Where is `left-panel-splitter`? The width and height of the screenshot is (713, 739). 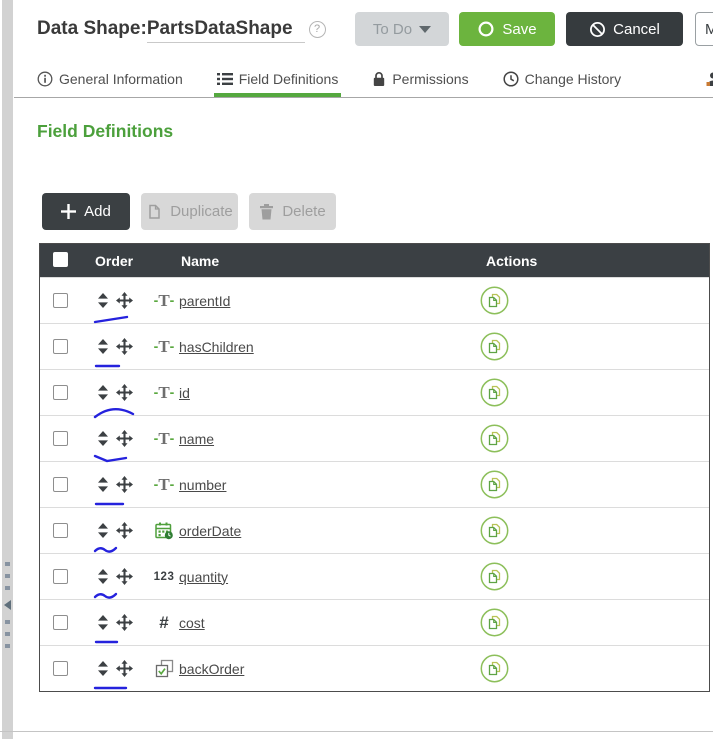
left-panel-splitter is located at coordinates (7, 369).